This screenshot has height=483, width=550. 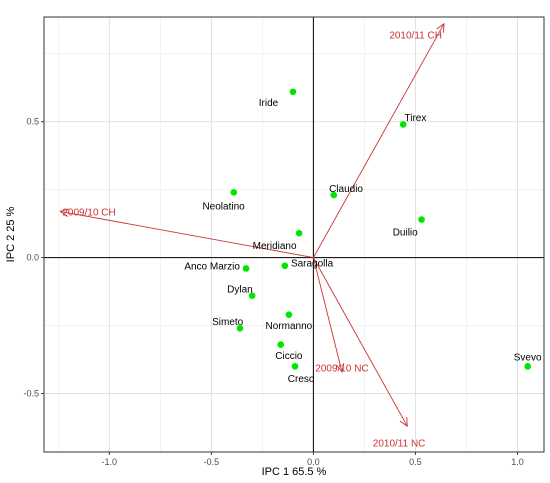 I want to click on x-tick-label: -1.0, so click(x=110, y=462).